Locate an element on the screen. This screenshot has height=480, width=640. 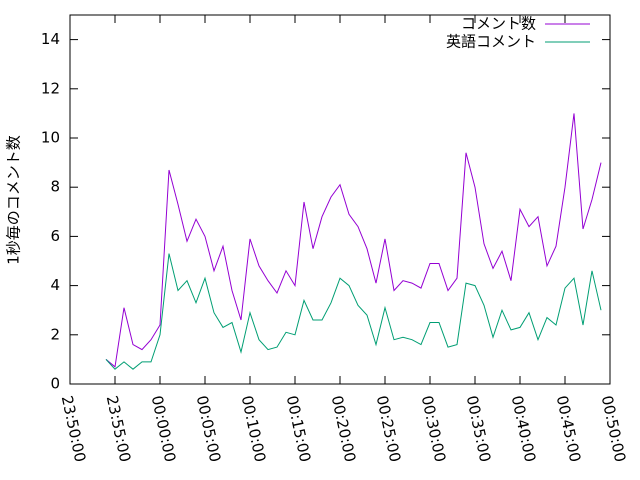
x-tick-label: 23:55:00 is located at coordinates (119, 429).